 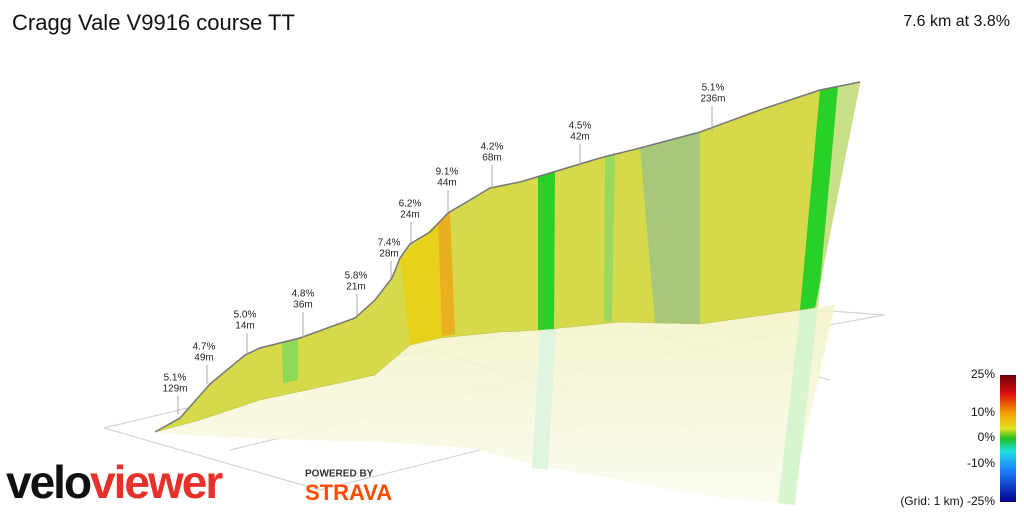 What do you see at coordinates (983, 412) in the screenshot?
I see `legend-label: 10%` at bounding box center [983, 412].